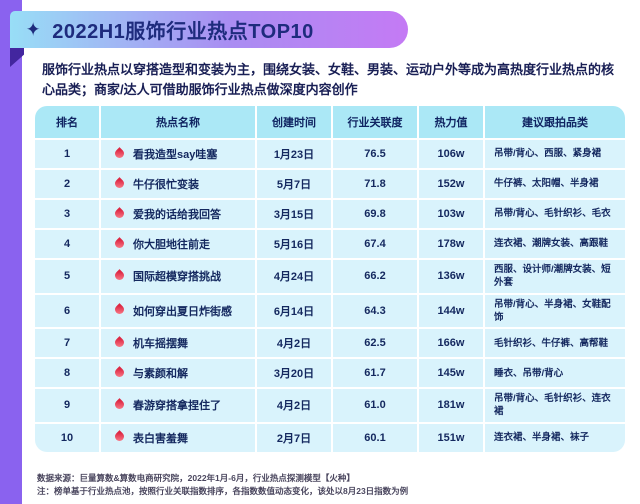 Image resolution: width=640 pixels, height=504 pixels. What do you see at coordinates (294, 244) in the screenshot?
I see `cell-date: 5月16日` at bounding box center [294, 244].